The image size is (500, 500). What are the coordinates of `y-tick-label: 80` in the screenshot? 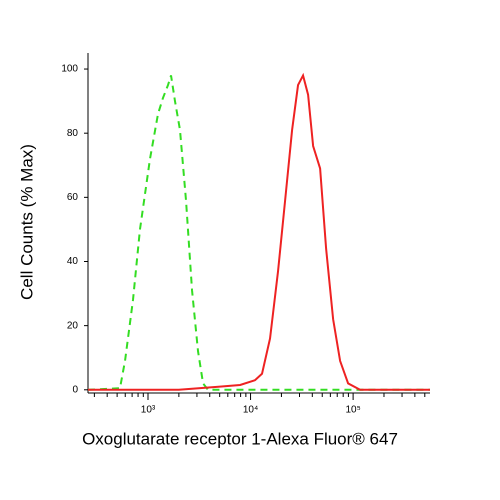 It's located at (73, 133).